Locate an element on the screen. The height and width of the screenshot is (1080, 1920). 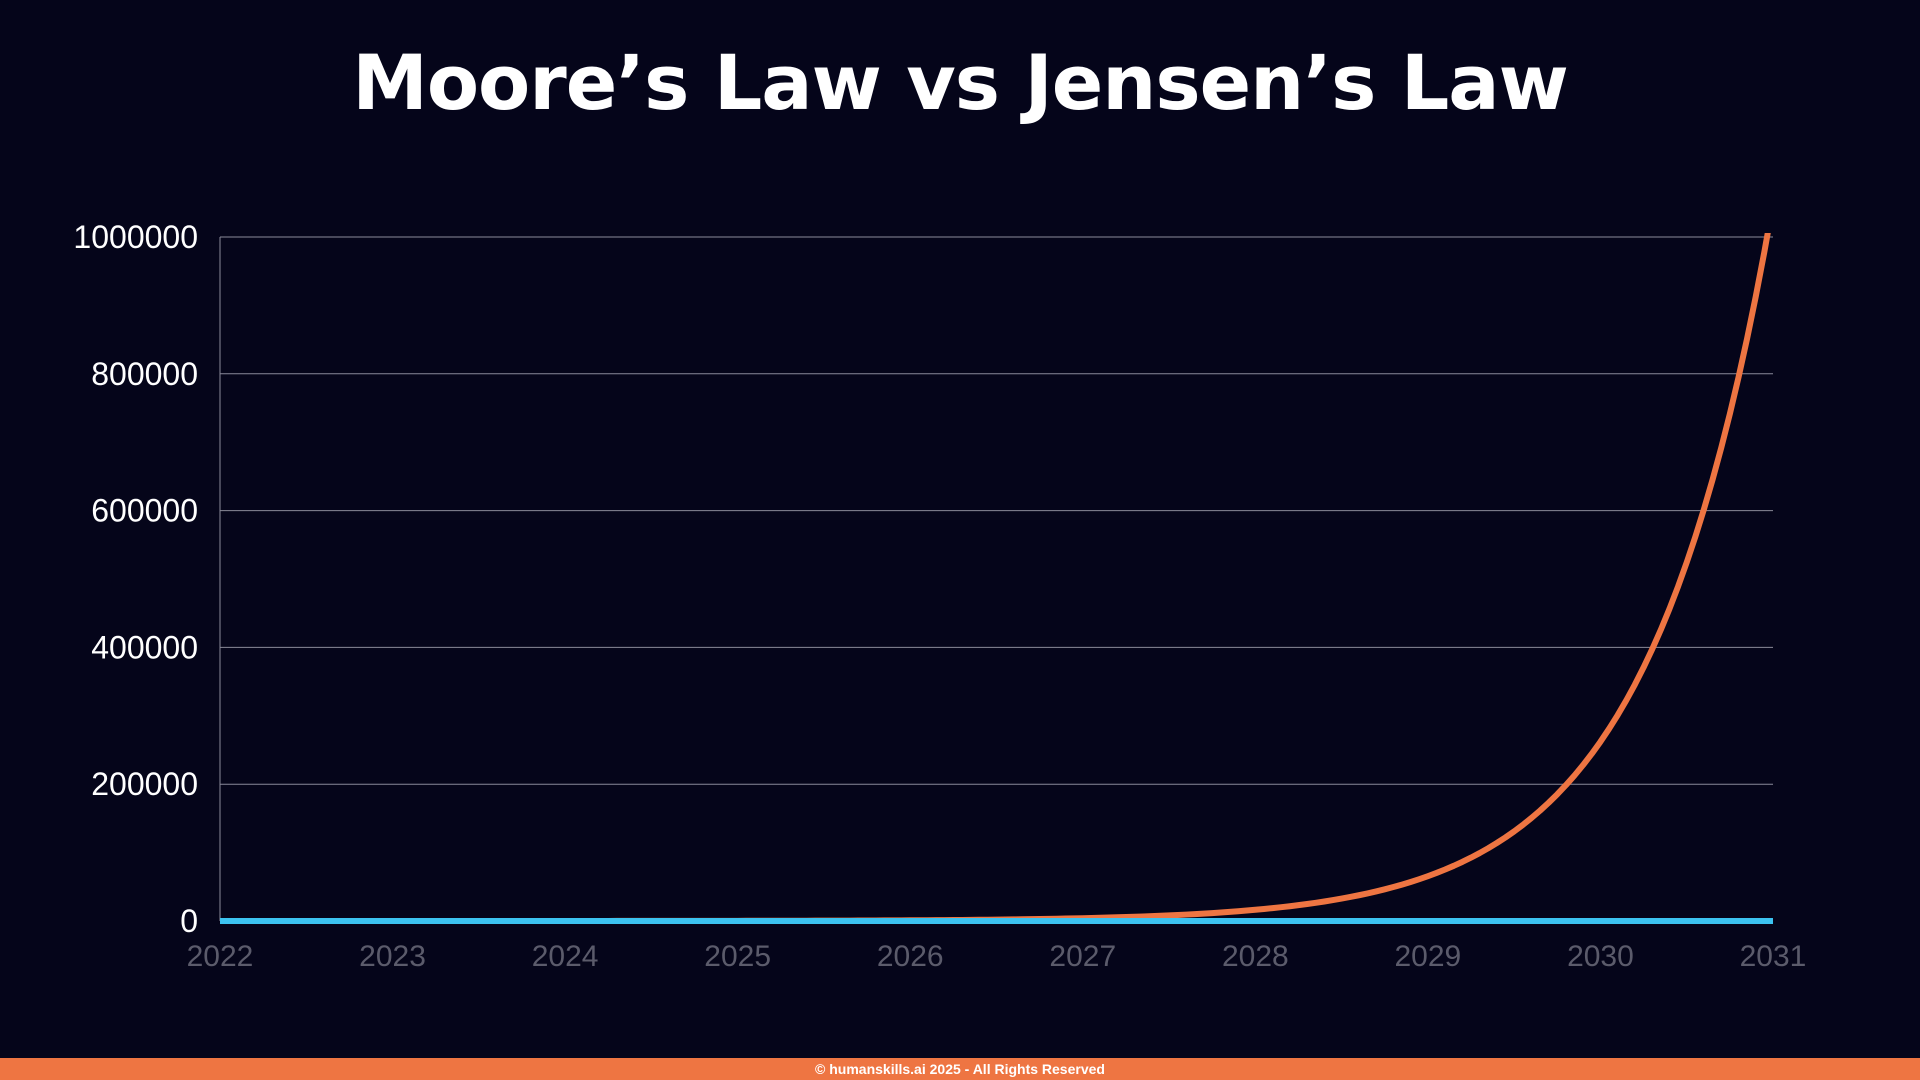
x-tick-label: 2026 is located at coordinates (910, 956).